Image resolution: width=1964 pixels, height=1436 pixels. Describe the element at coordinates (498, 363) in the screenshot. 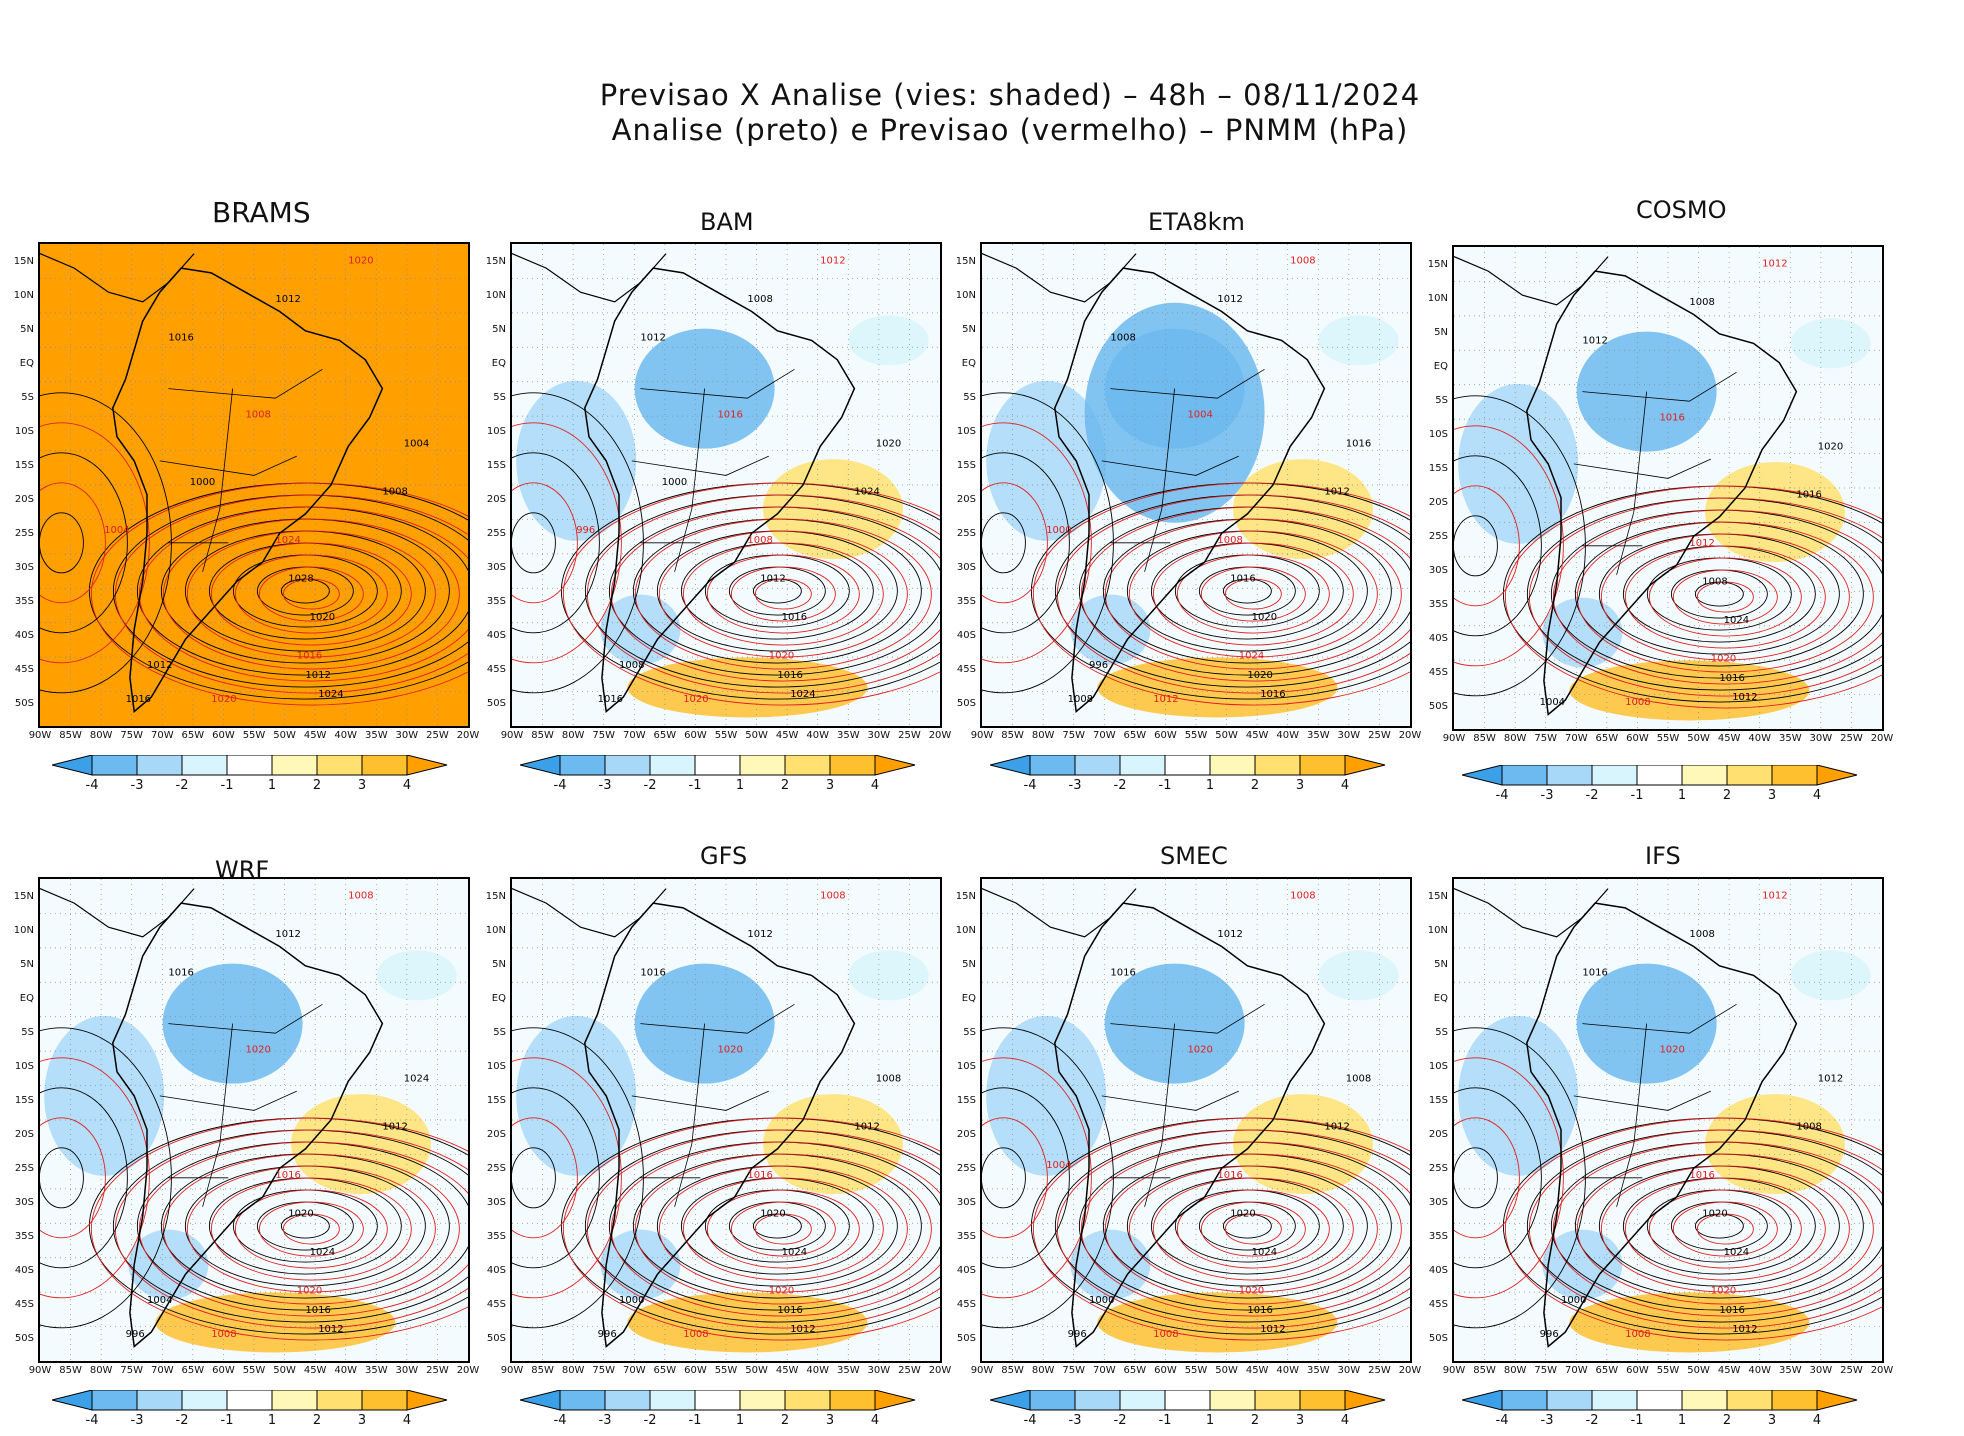

I see `lat-tick-label: EQ` at that location.